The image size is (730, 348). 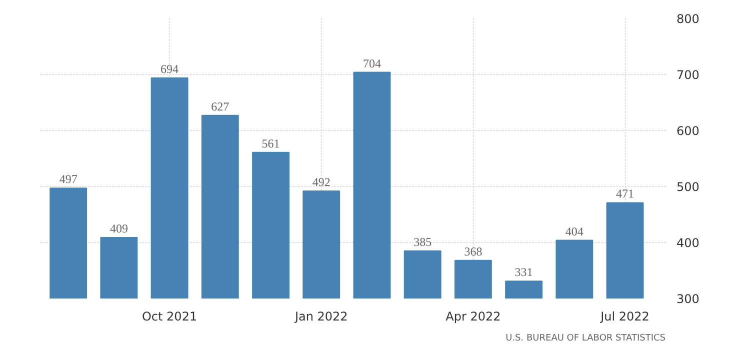 What do you see at coordinates (170, 317) in the screenshot?
I see `x-tick-label: Oct 2021` at bounding box center [170, 317].